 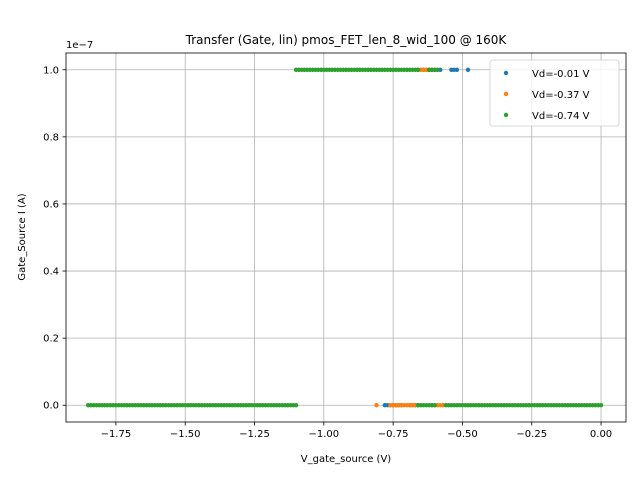 I want to click on y-axis-title: Gate_Source I (A), so click(x=22, y=236).